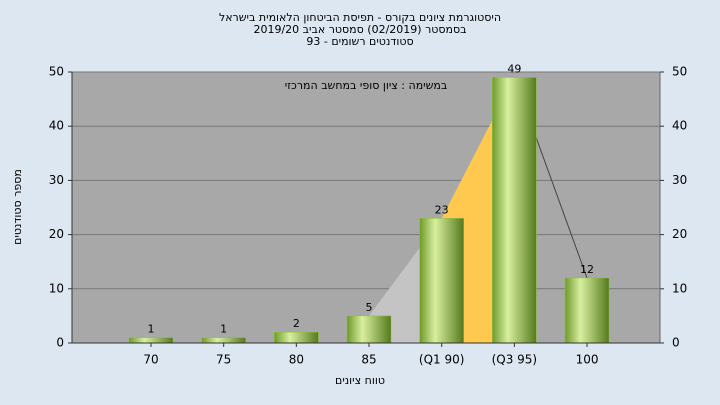  Describe the element at coordinates (296, 360) in the screenshot. I see `x-tick-label: 80` at that location.